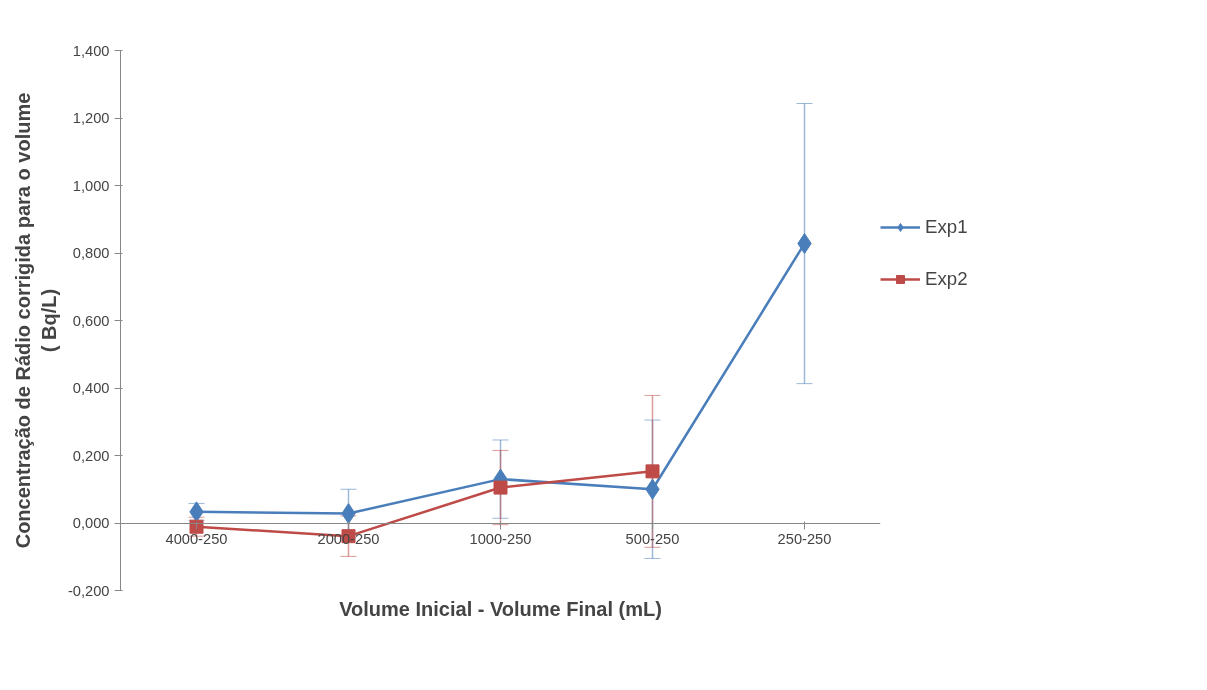 Image resolution: width=1207 pixels, height=690 pixels. Describe the element at coordinates (91, 253) in the screenshot. I see `y-tick-label: 0,800` at that location.